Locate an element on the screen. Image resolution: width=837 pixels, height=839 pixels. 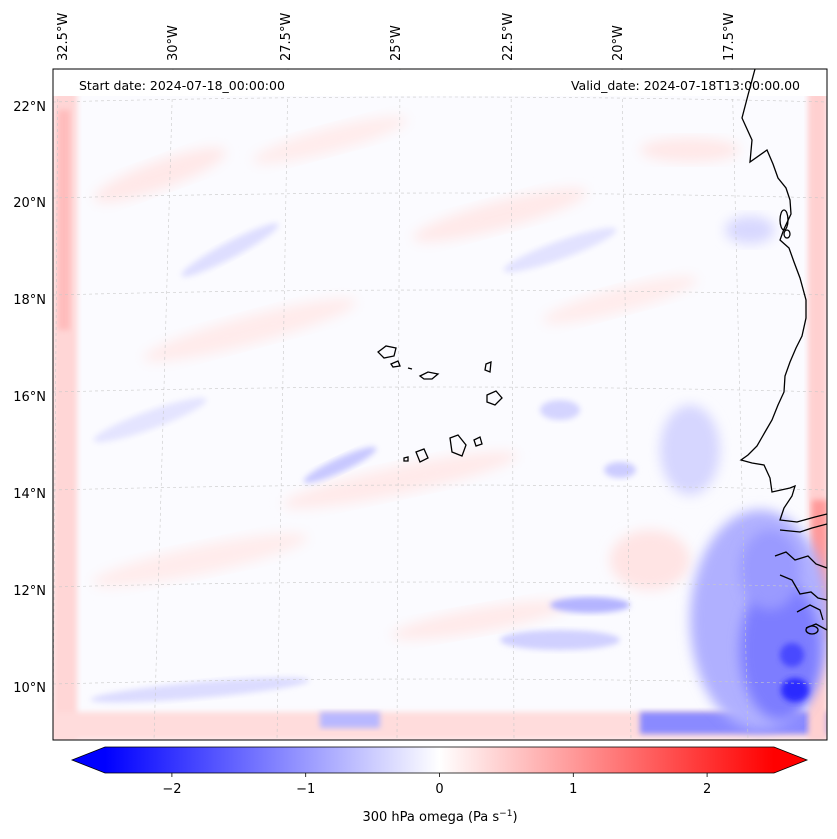
lat-label: 14°N is located at coordinates (29, 494).